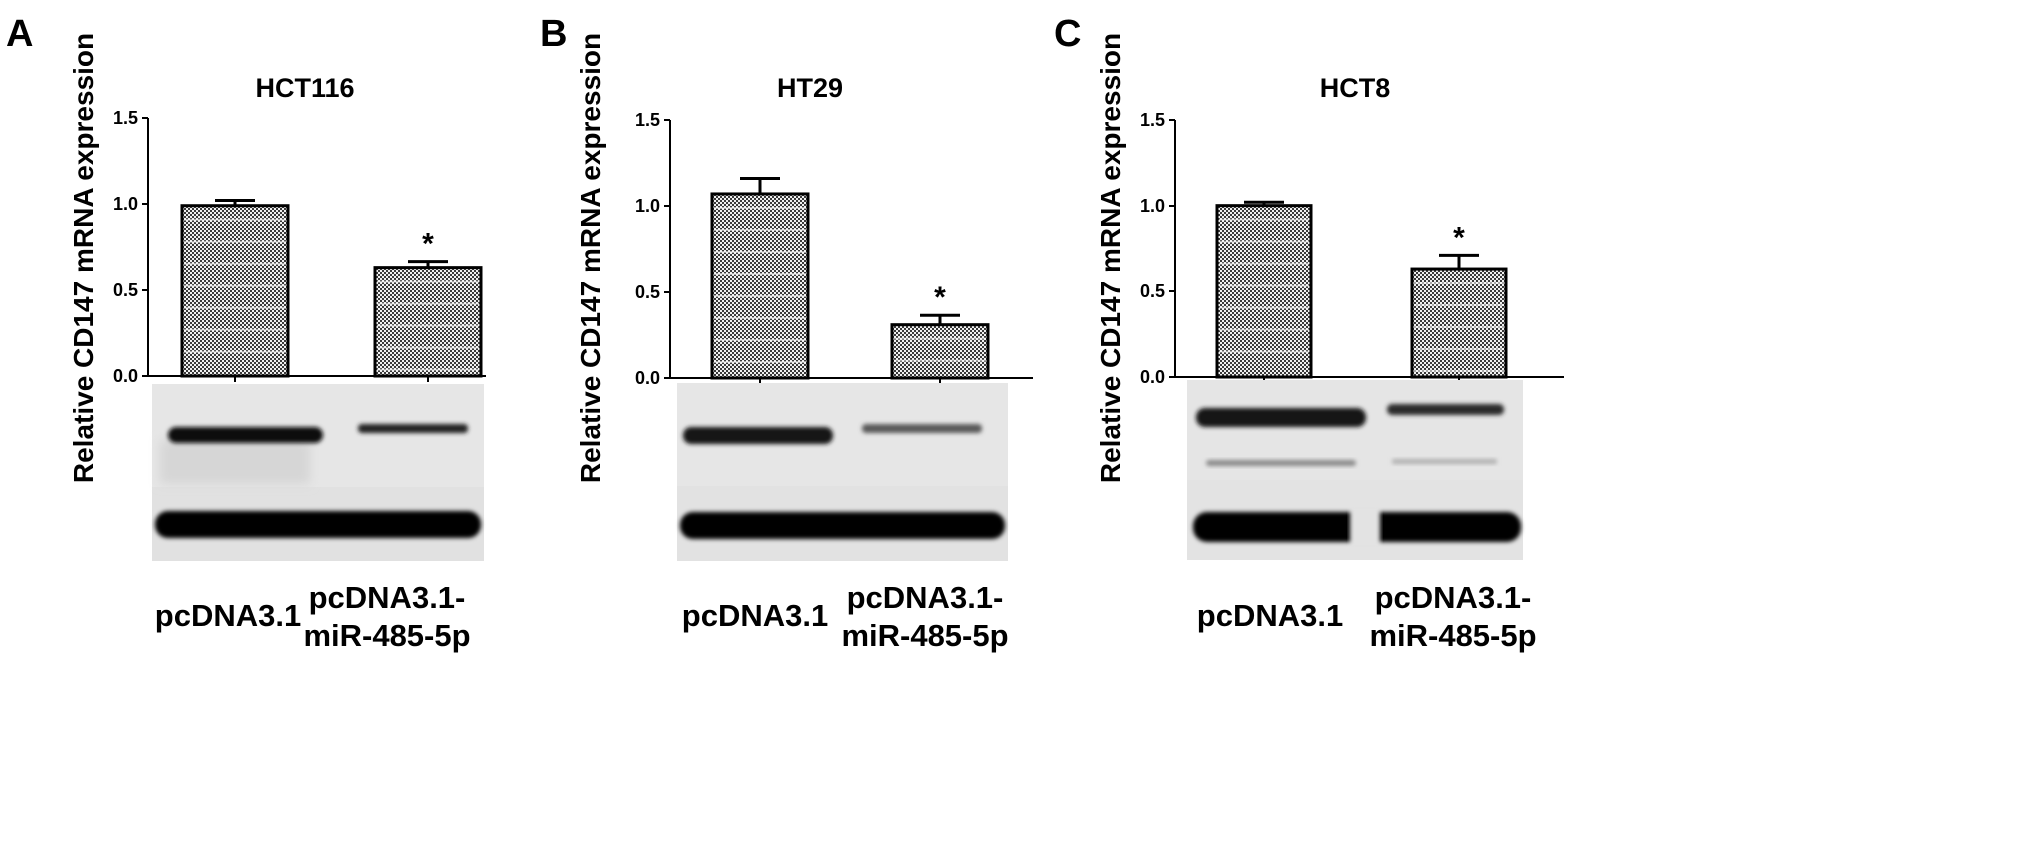 The image size is (2031, 842). Describe the element at coordinates (304, 88) in the screenshot. I see `chart-title-a: HCT116` at that location.